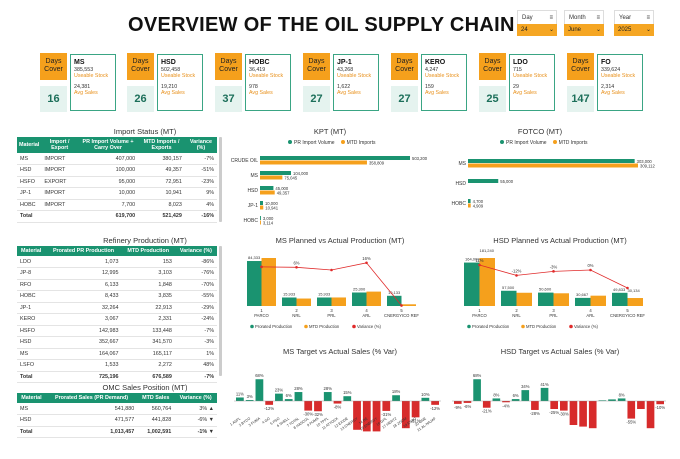  What do you see at coordinates (349, 93) in the screenshot?
I see `avg-sales-label: Avg Sales` at bounding box center [349, 93].